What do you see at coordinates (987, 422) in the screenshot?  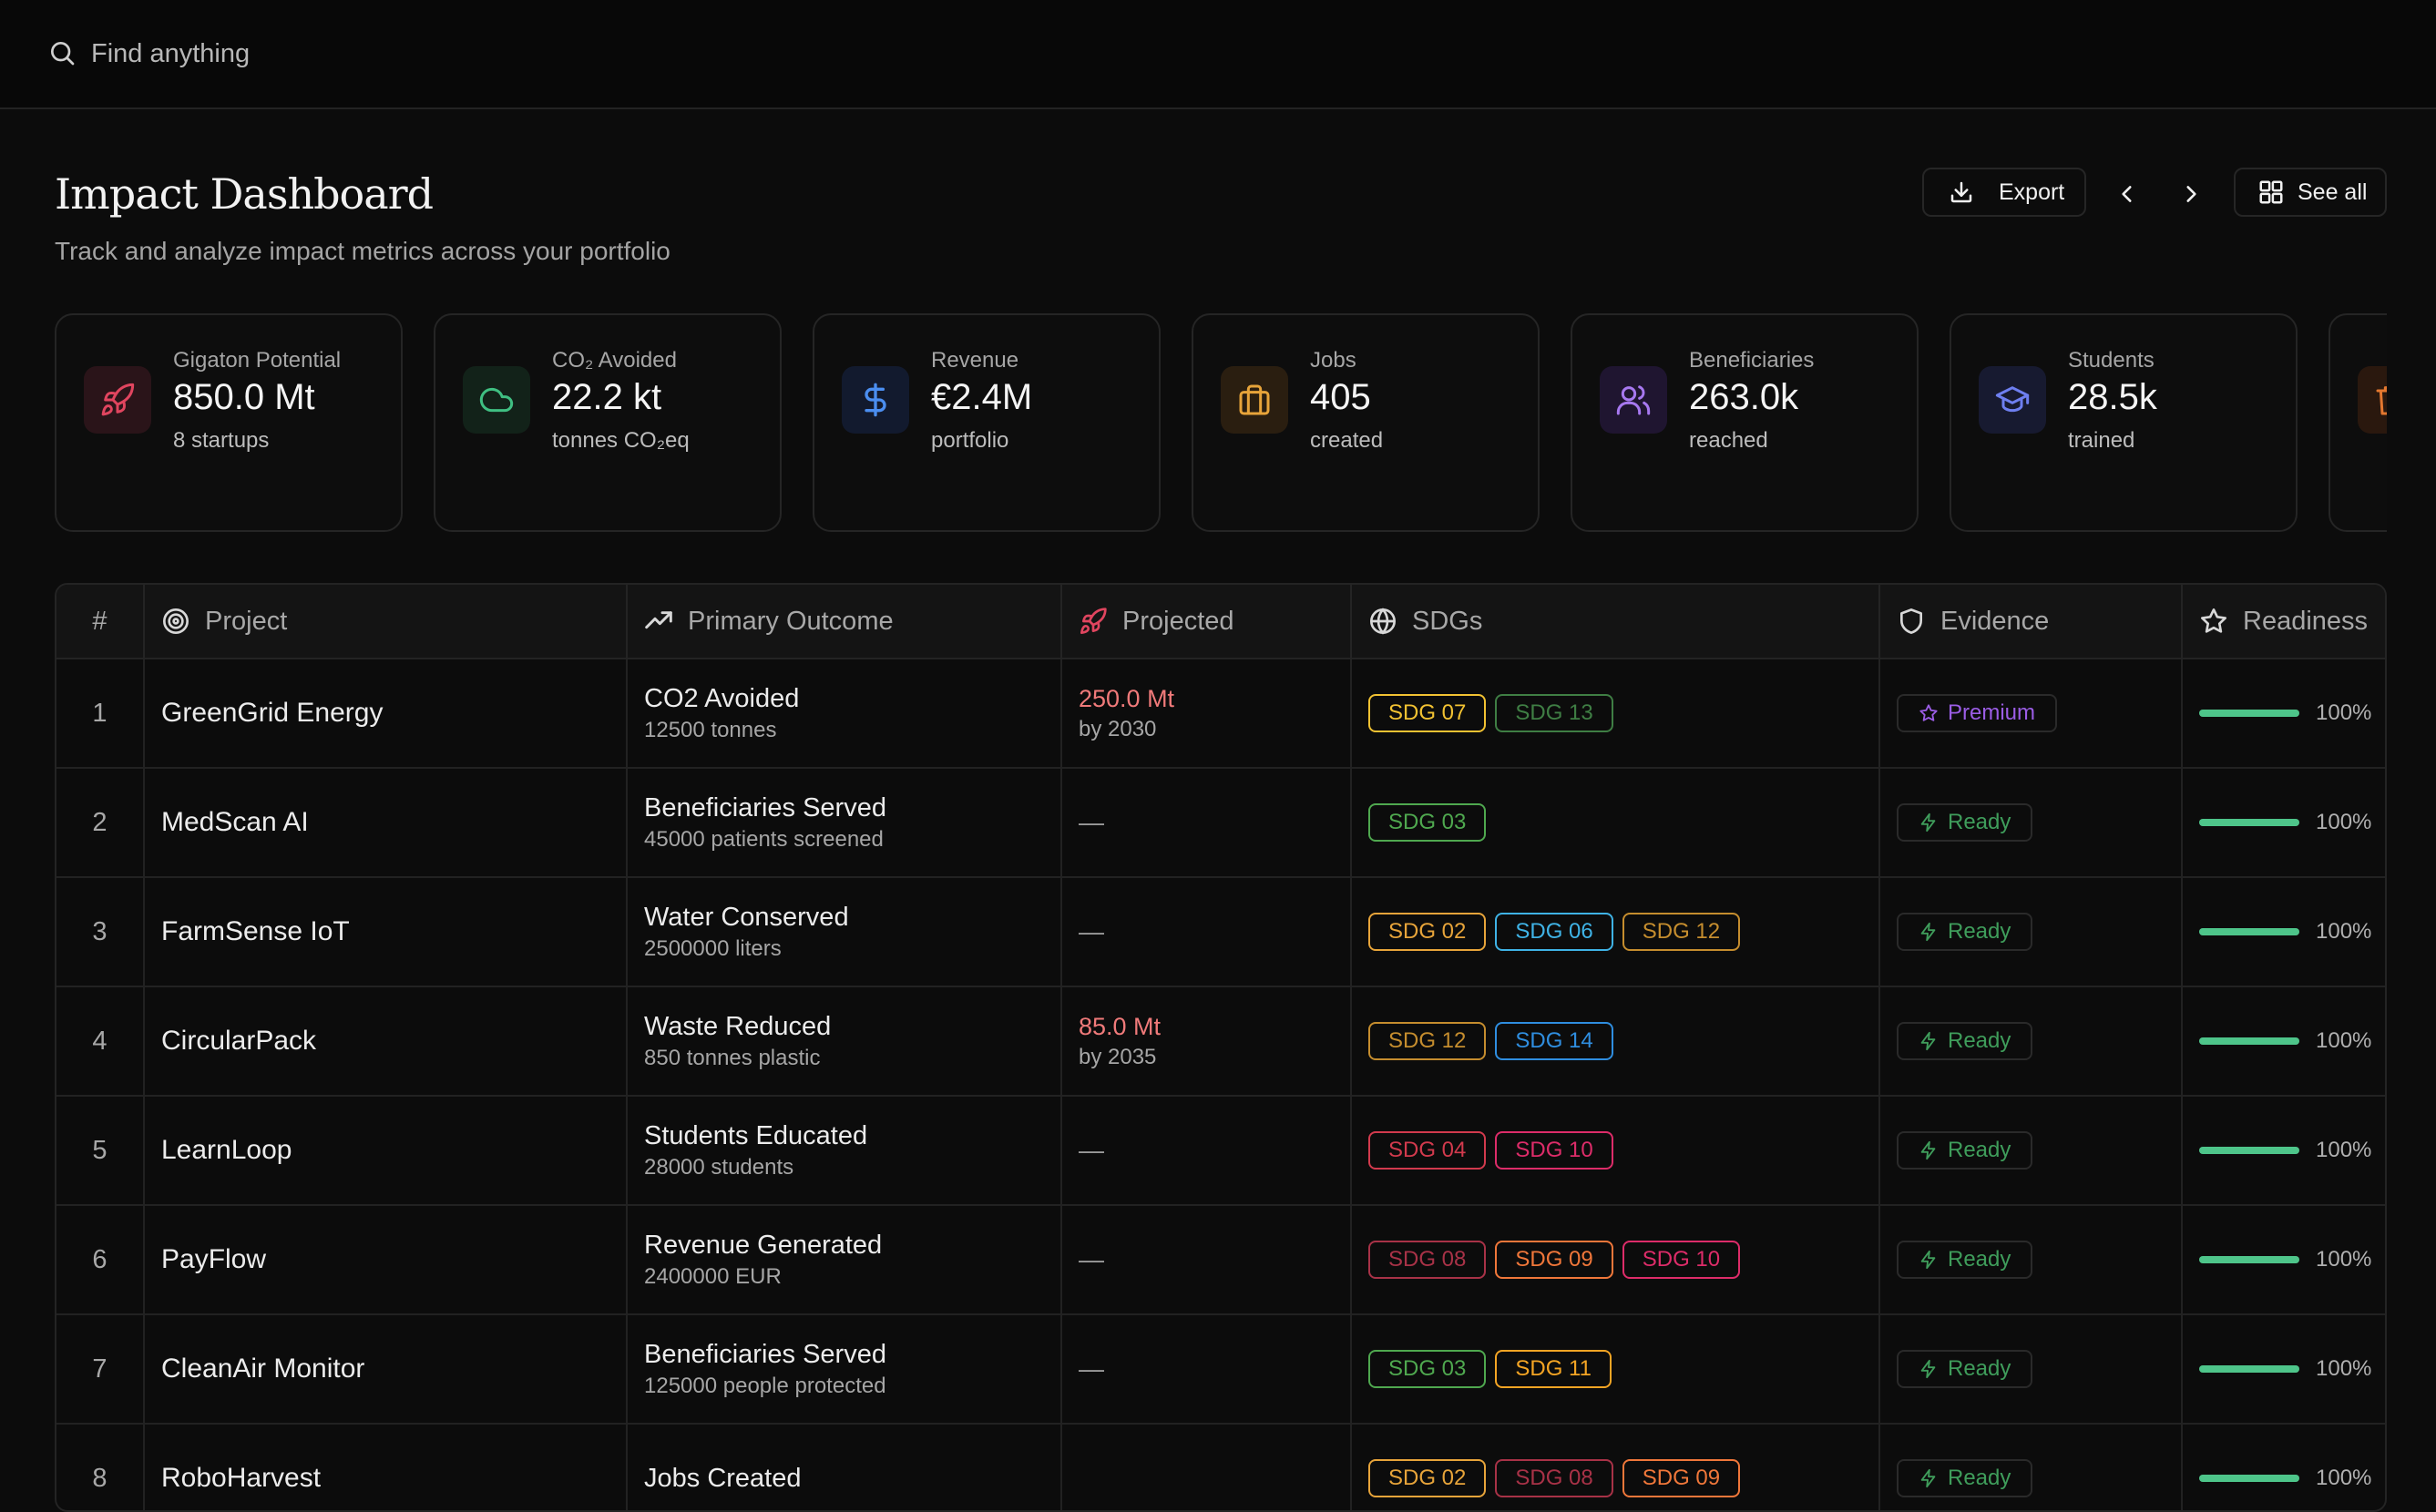 I see `stat-card-revenue: Revenue €2.4M portfolio` at bounding box center [987, 422].